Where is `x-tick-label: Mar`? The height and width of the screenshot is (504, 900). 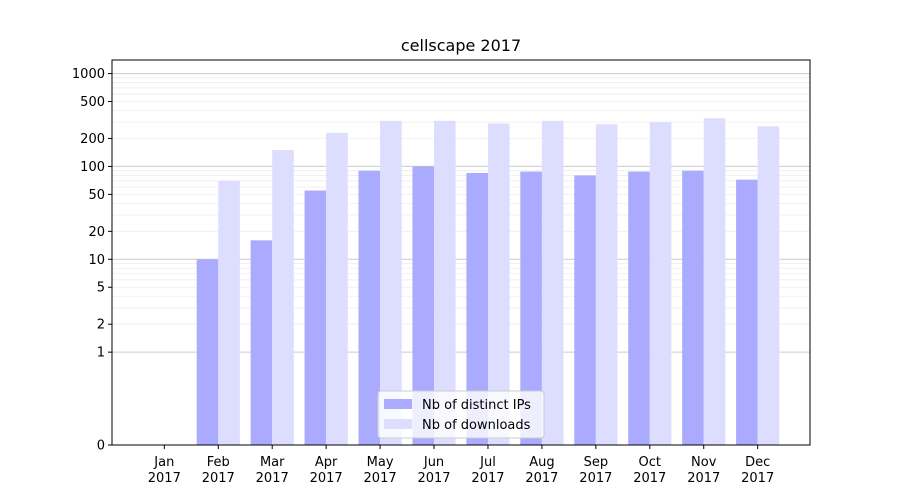 x-tick-label: Mar is located at coordinates (272, 462).